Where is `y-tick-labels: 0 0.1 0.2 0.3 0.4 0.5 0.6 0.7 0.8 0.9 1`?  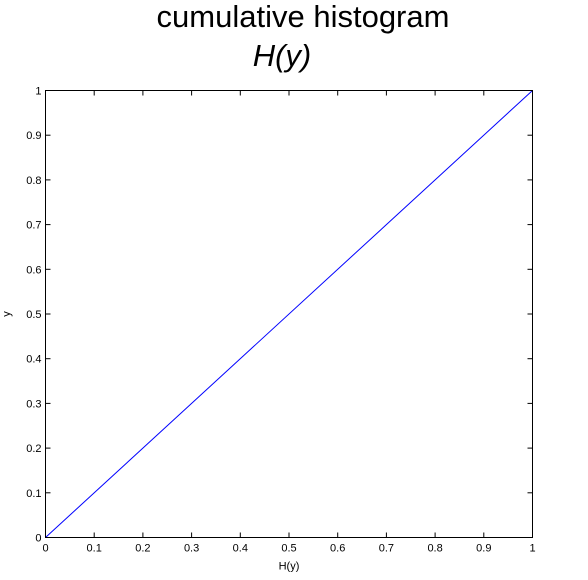 y-tick-labels: 0 0.1 0.2 0.3 0.4 0.5 0.6 0.7 0.8 0.9 1 is located at coordinates (33, 315).